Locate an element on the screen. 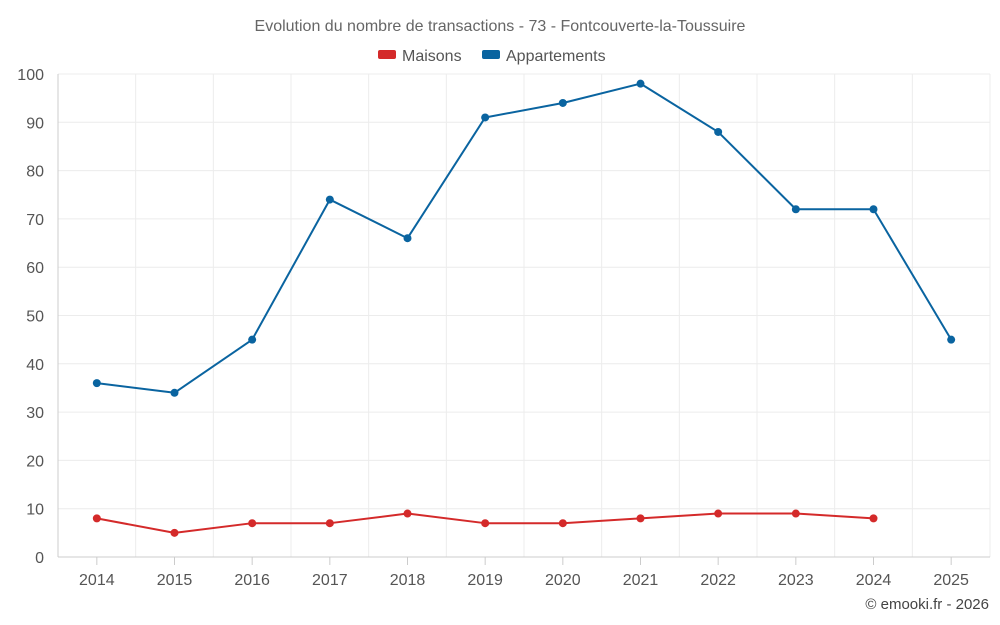  x-tick-label: 2018 is located at coordinates (408, 580).